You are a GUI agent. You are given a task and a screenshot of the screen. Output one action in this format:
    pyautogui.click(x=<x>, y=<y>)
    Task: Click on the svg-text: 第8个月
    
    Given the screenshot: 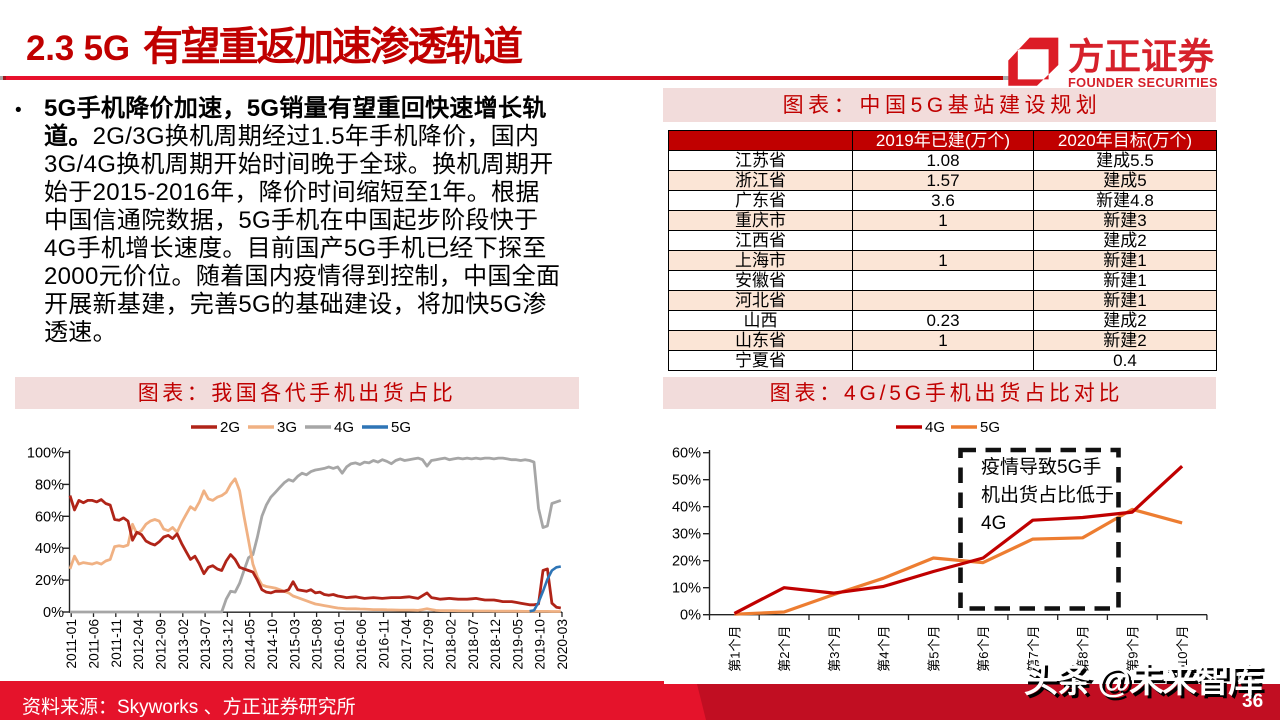 What is the action you would take?
    pyautogui.click(x=1083, y=649)
    